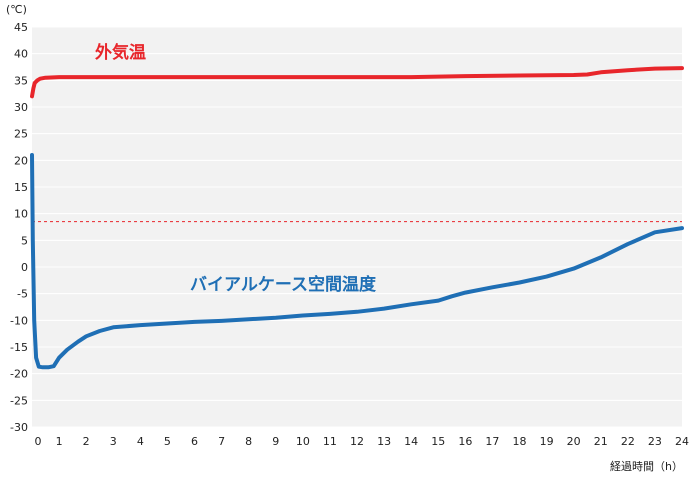 The height and width of the screenshot is (477, 700). I want to click on y-axis-ticks: 45 40 35 30 25 20 15 10 5 0 -5 -10 -15 -20 -25 -30, so click(19, 227).